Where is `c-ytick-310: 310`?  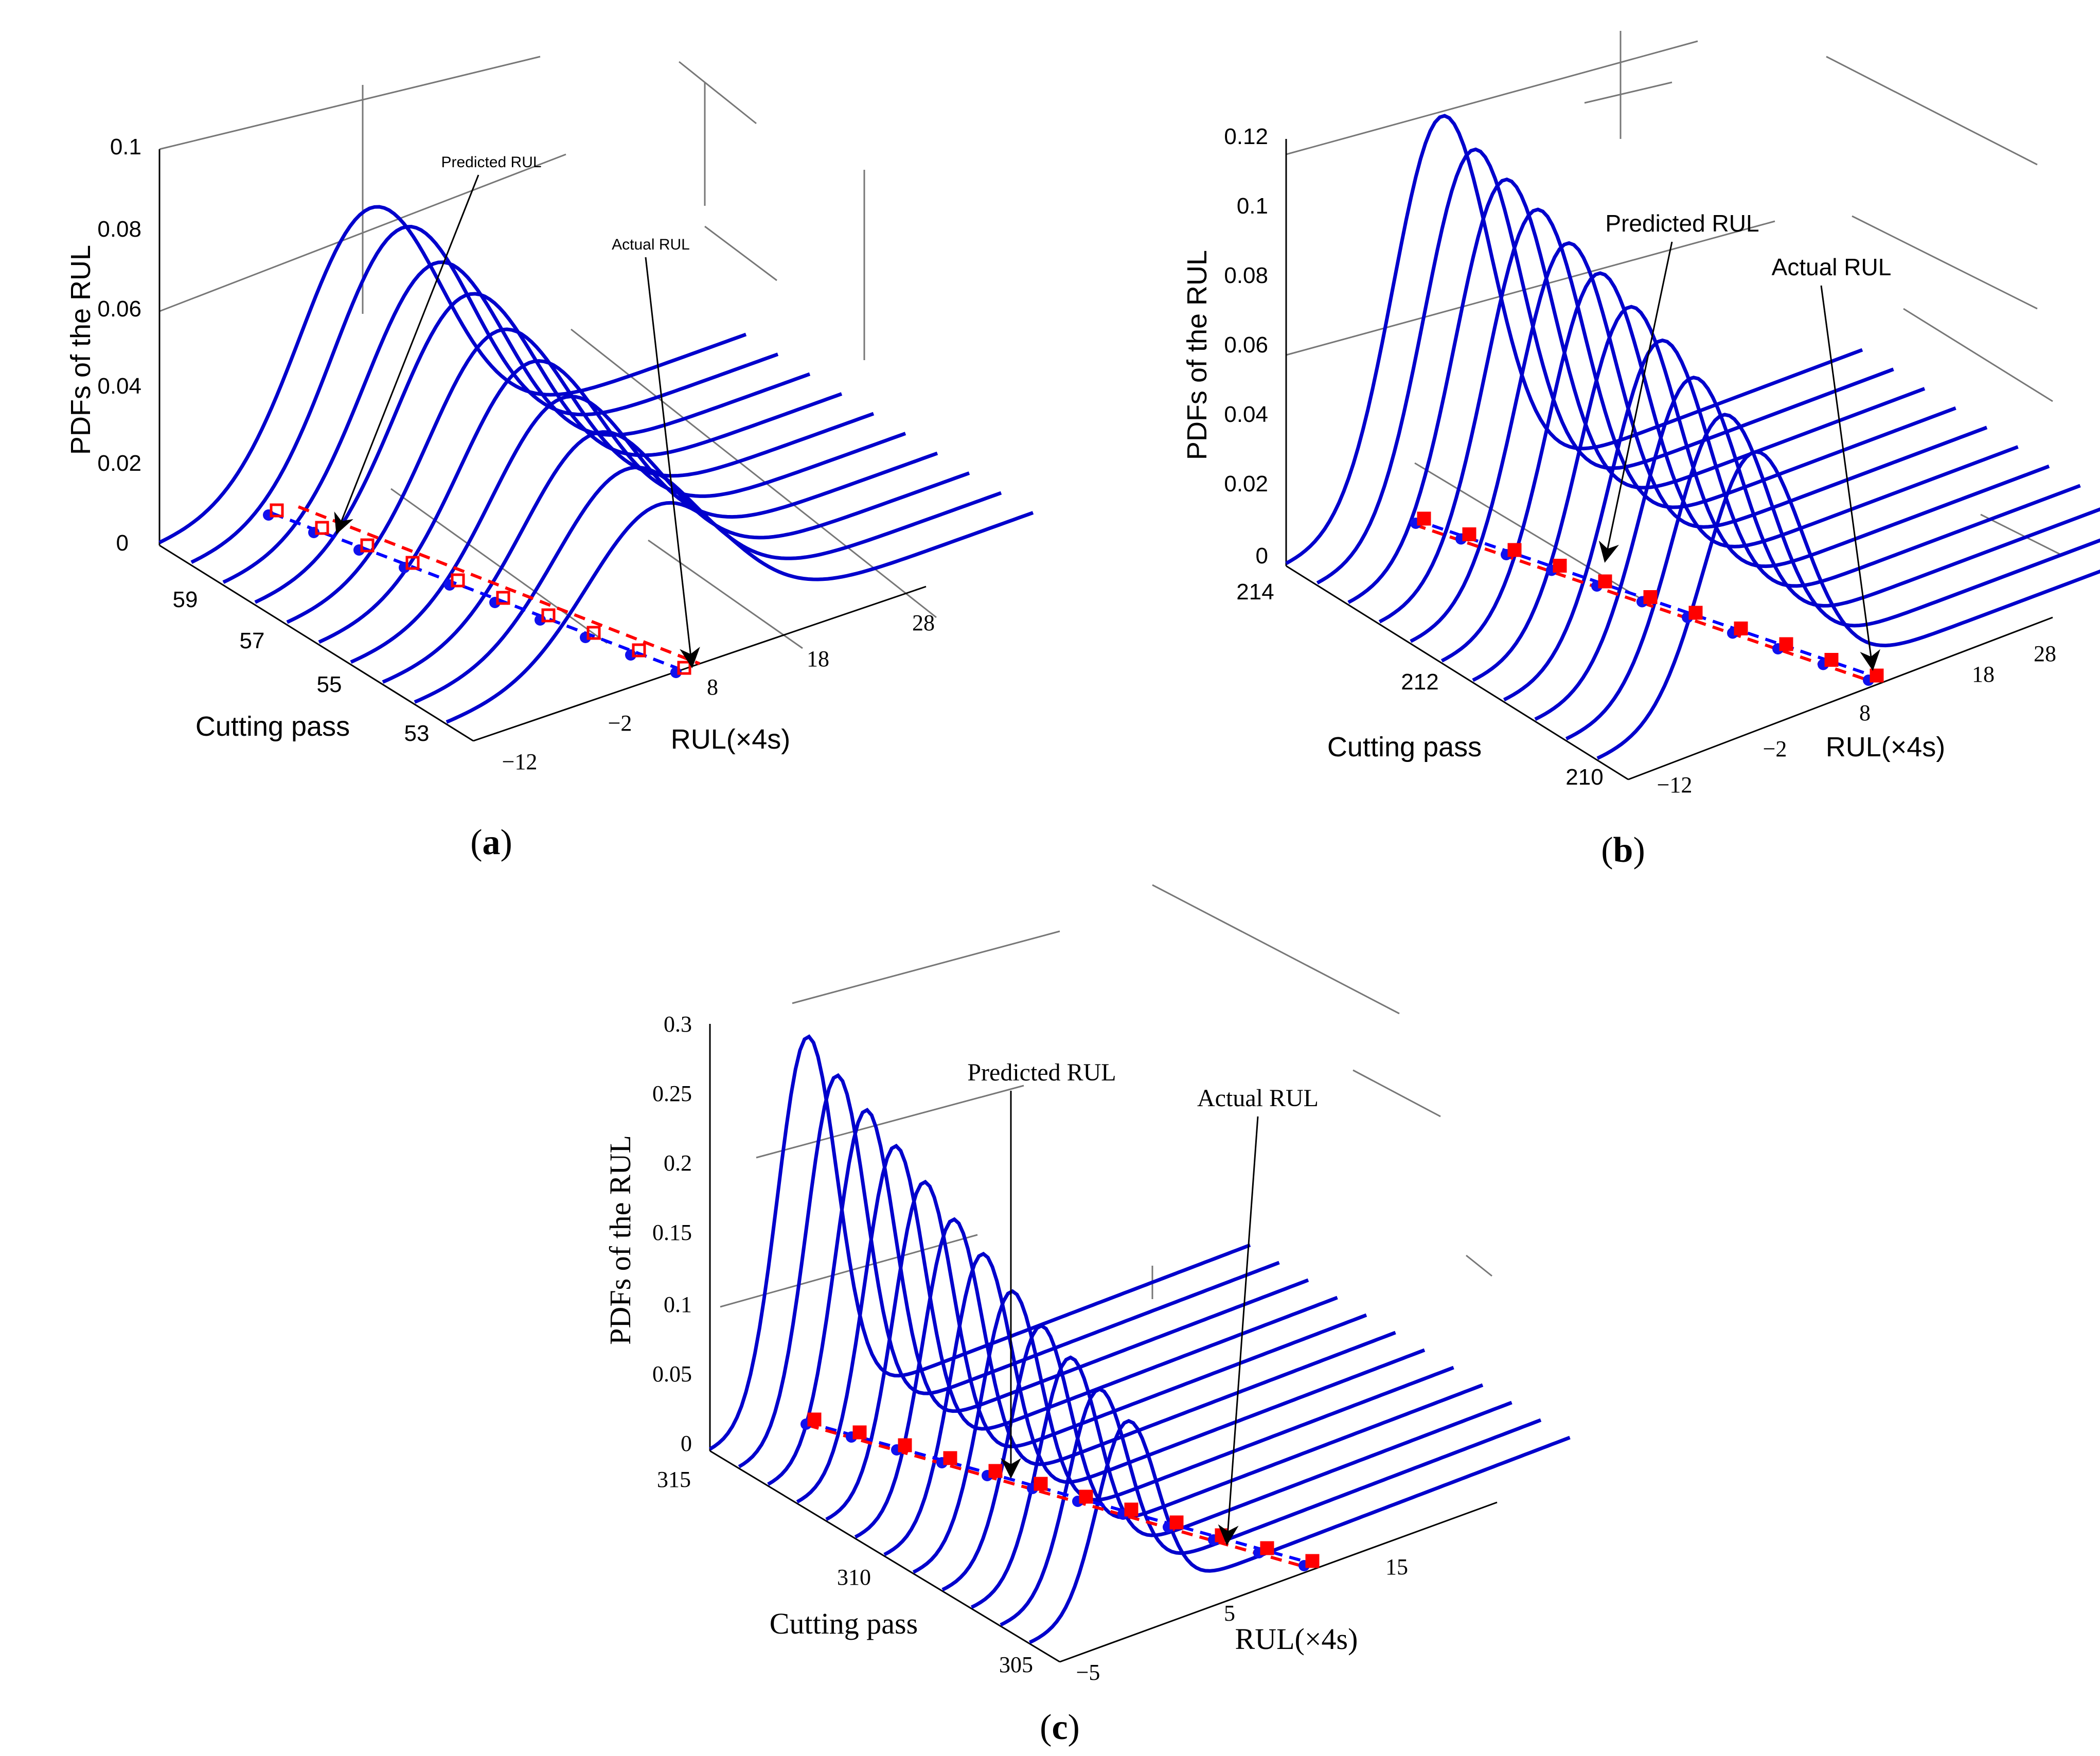
c-ytick-310: 310 is located at coordinates (854, 1577).